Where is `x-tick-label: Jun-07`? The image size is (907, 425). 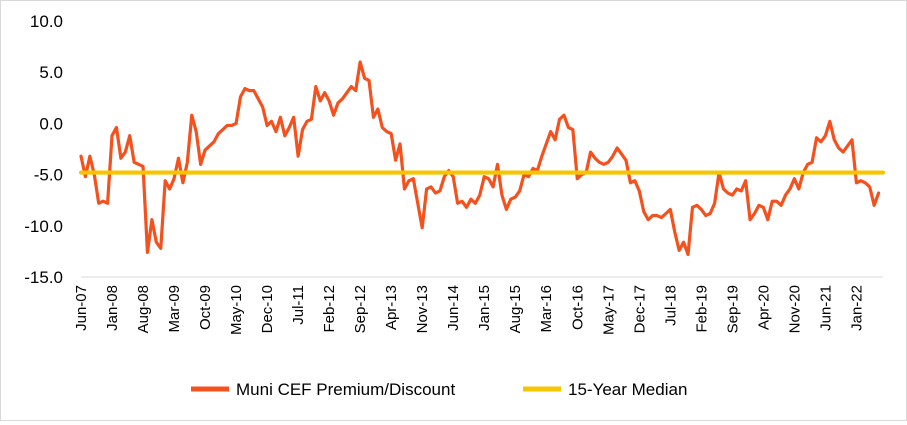 x-tick-label: Jun-07 is located at coordinates (81, 308).